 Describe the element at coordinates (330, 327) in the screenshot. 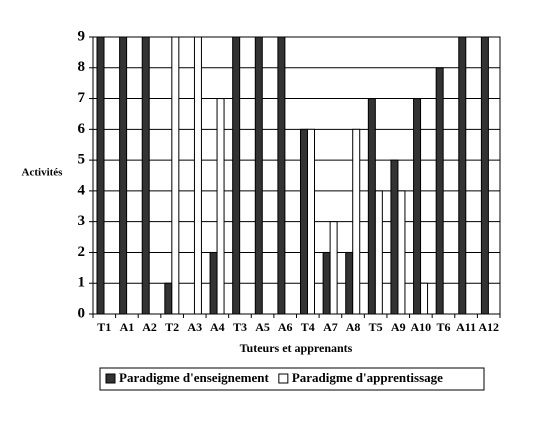

I see `x-tick-label: A7` at that location.